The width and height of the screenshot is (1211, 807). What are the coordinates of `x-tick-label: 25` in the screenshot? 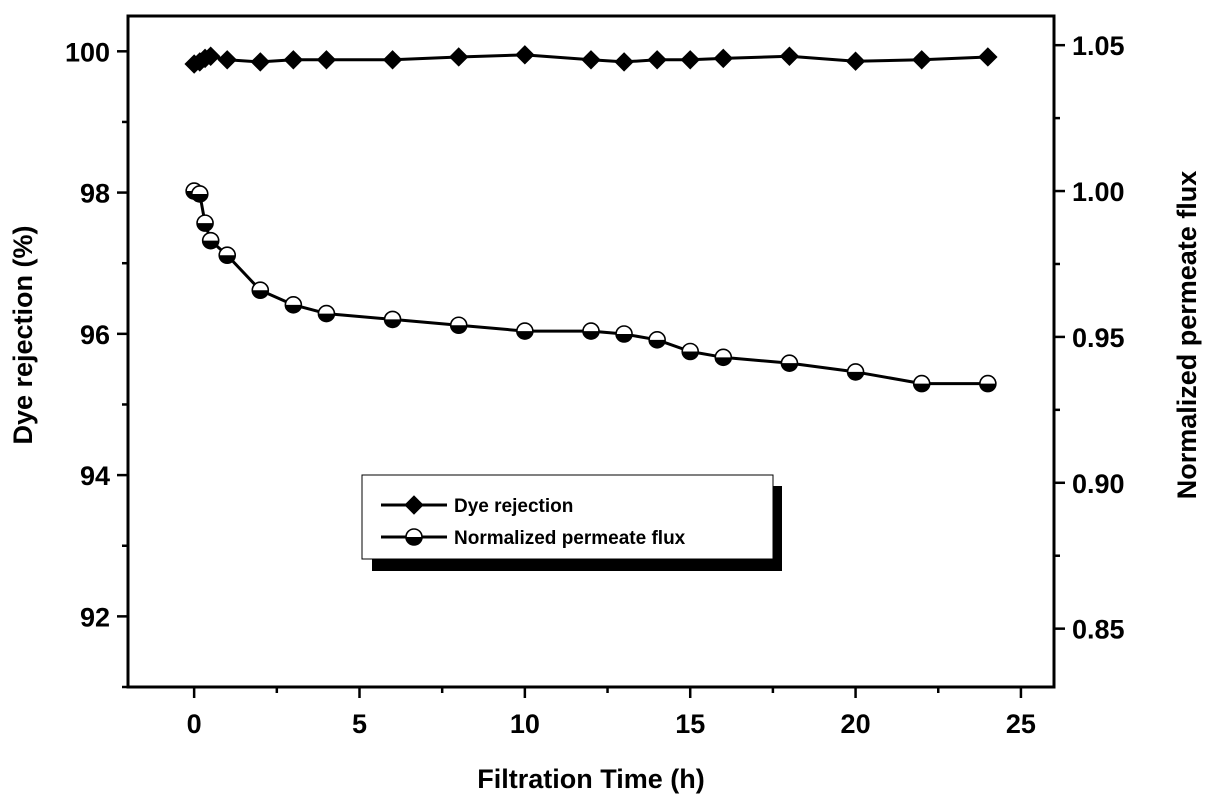 It's located at (1021, 724).